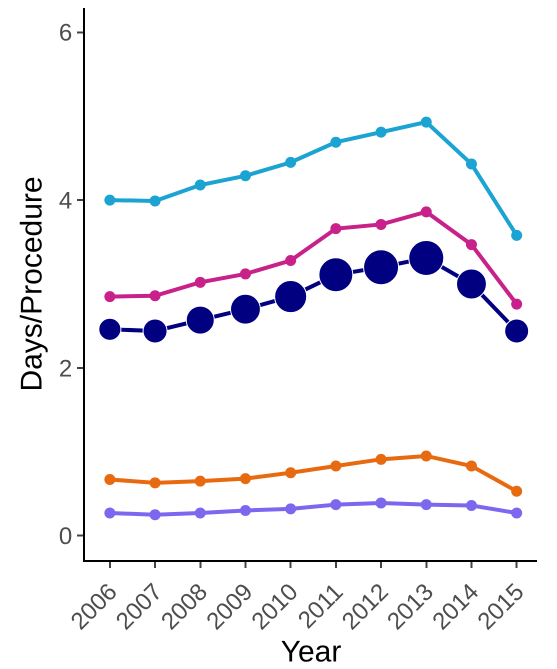 The image size is (557, 669). Describe the element at coordinates (311, 651) in the screenshot. I see `x-axis-title: Year` at that location.